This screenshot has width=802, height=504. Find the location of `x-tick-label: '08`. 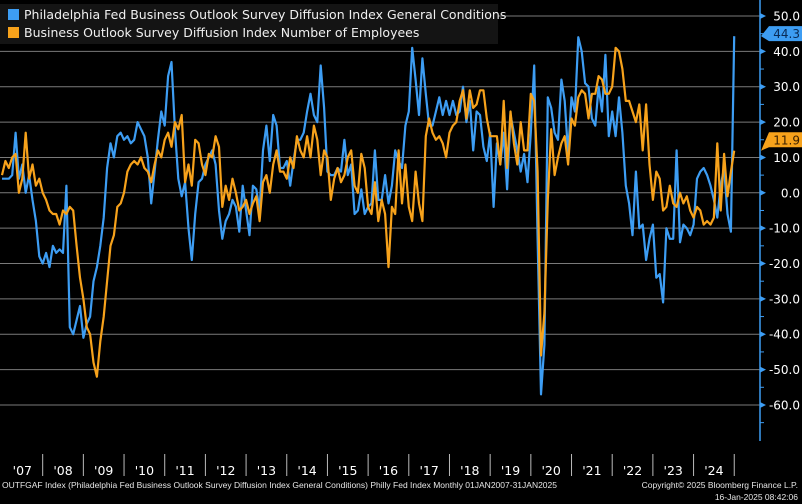

x-tick-label: '08 is located at coordinates (62, 470).